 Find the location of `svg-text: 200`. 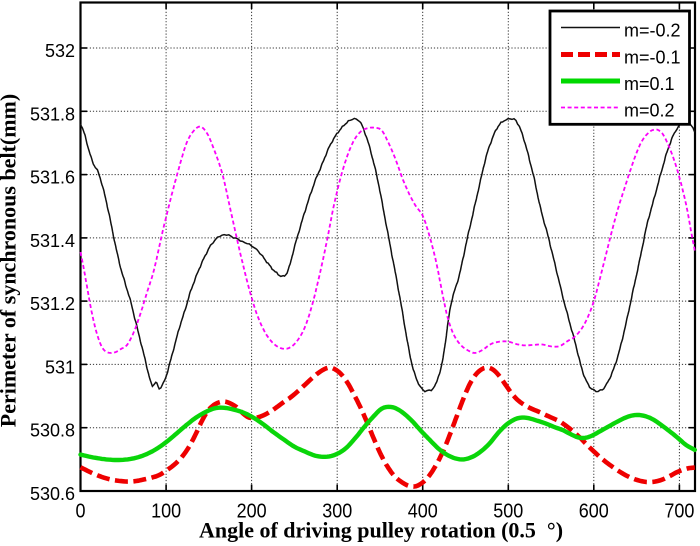

svg-text: 200 is located at coordinates (252, 511).